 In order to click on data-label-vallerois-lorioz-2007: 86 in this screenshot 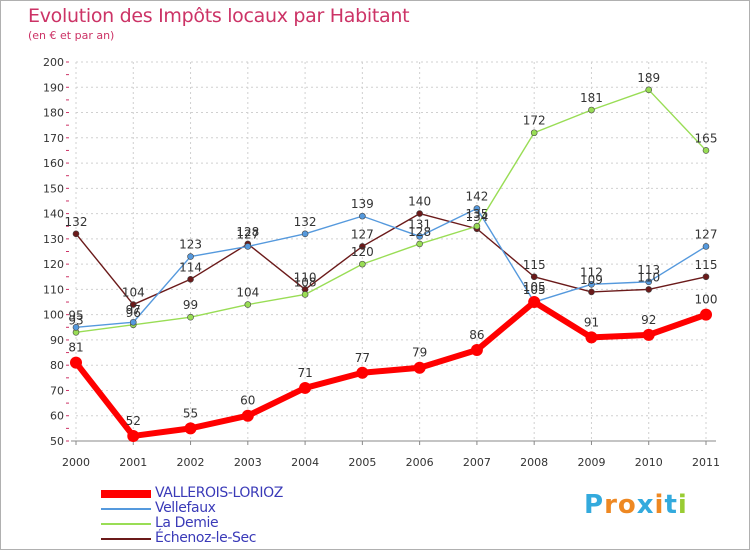, I will do `click(476, 335)`.